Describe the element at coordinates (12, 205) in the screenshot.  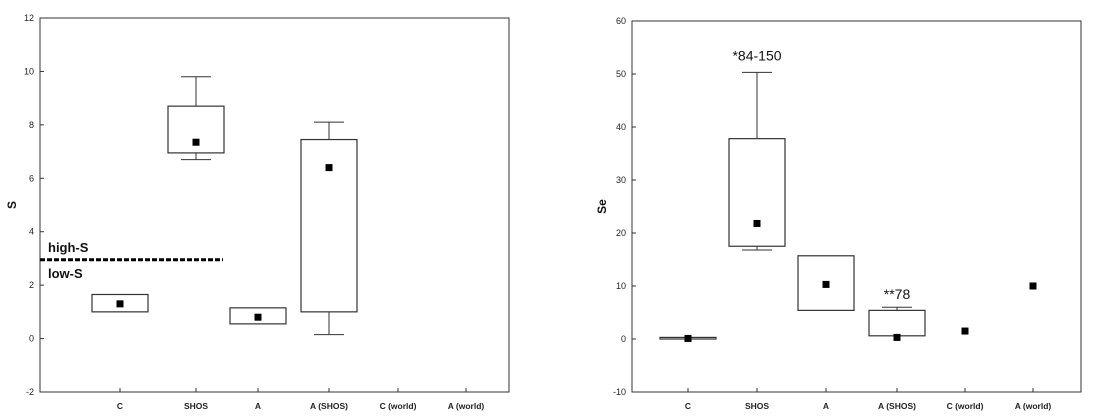
I see `y-axis-label: S` at that location.